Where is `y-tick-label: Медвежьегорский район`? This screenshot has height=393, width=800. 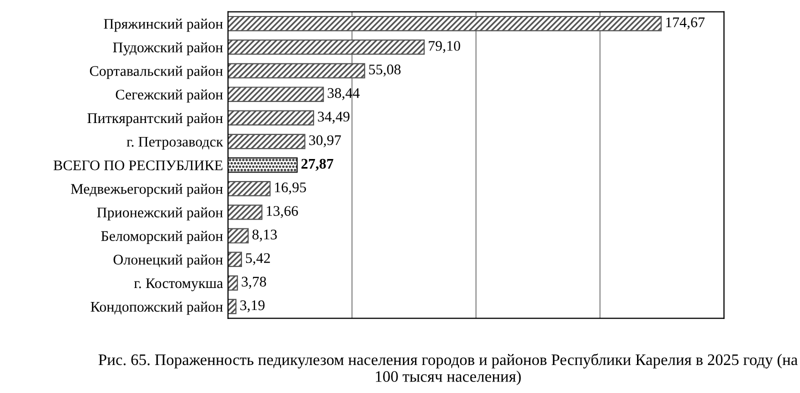 y-tick-label: Медвежьегорский район is located at coordinates (146, 190).